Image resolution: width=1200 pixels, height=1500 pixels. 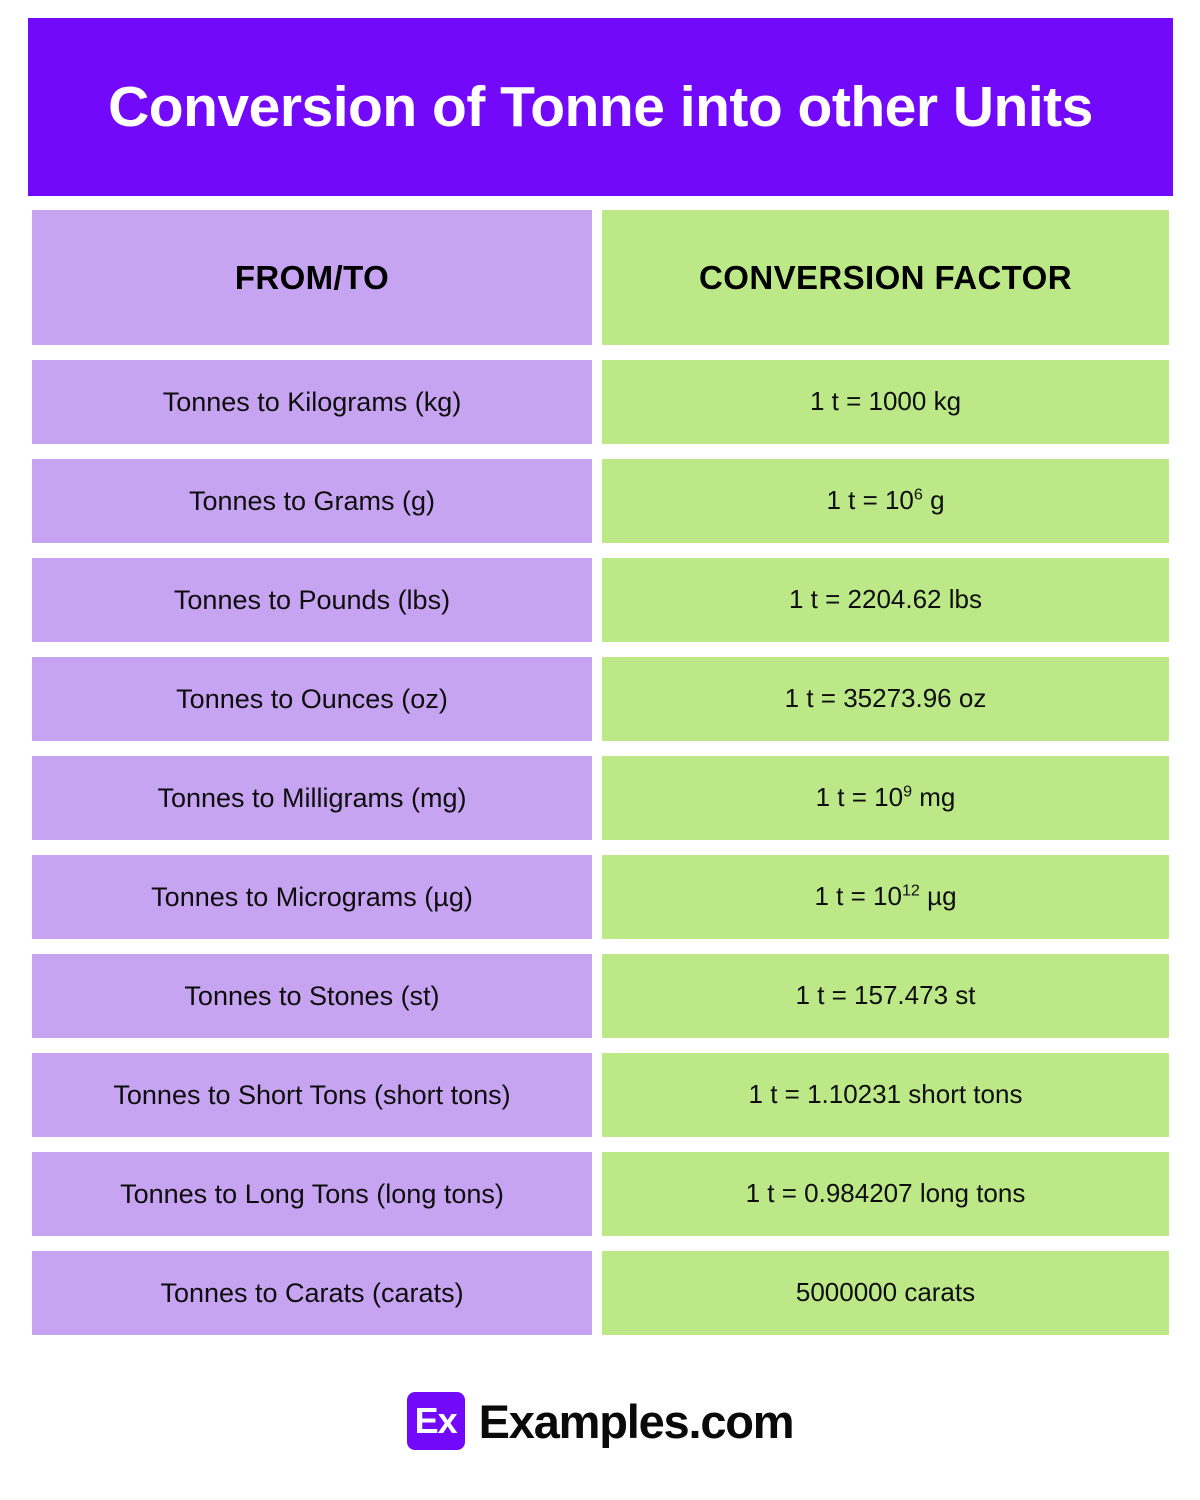 I want to click on cell-conversion-factor: 1 t = 1000 kg, so click(x=885, y=402).